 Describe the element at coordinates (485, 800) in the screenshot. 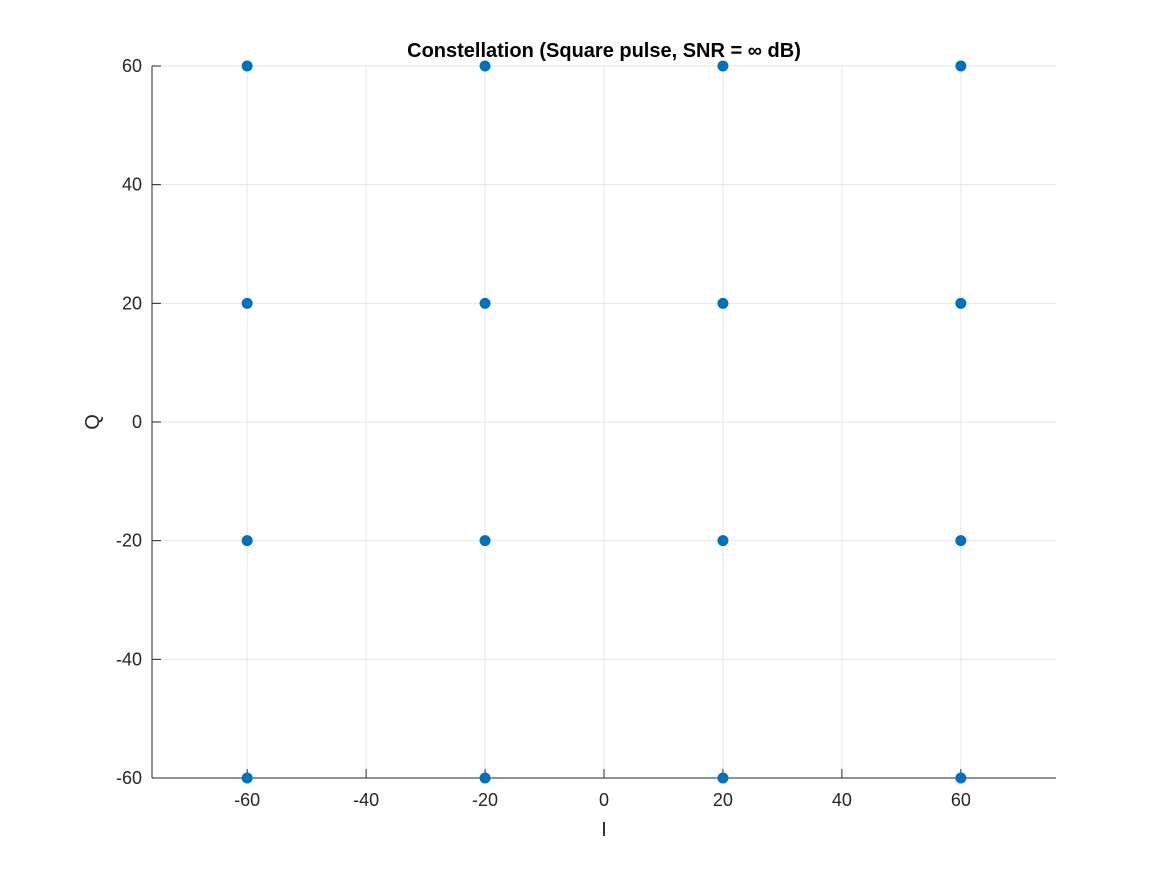

I see `x-tick-label: -20` at that location.